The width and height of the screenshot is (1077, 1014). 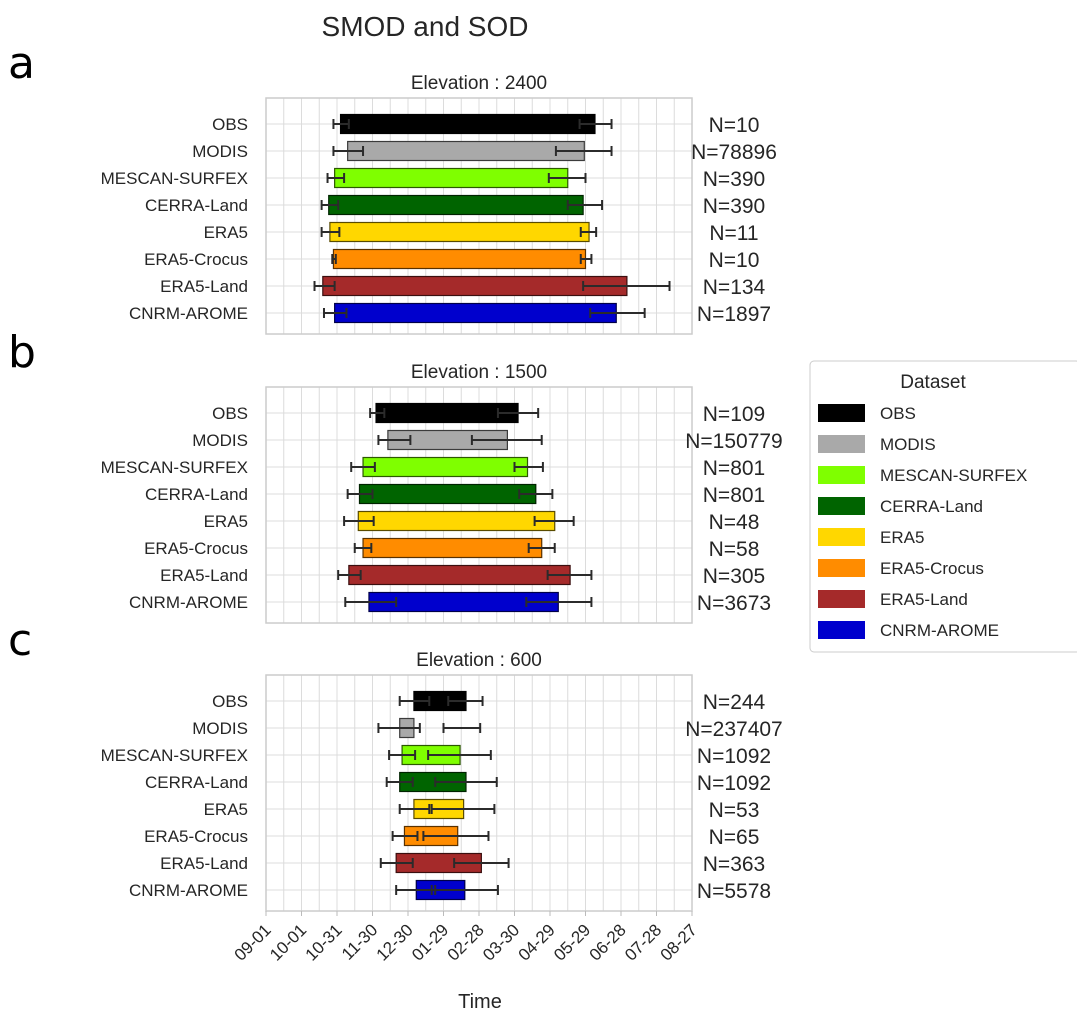 I want to click on bar-row: OBS N=10, so click(x=486, y=125).